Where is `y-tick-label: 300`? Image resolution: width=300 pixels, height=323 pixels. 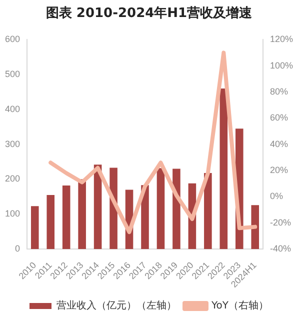 y-tick-label: 300 is located at coordinates (12, 143).